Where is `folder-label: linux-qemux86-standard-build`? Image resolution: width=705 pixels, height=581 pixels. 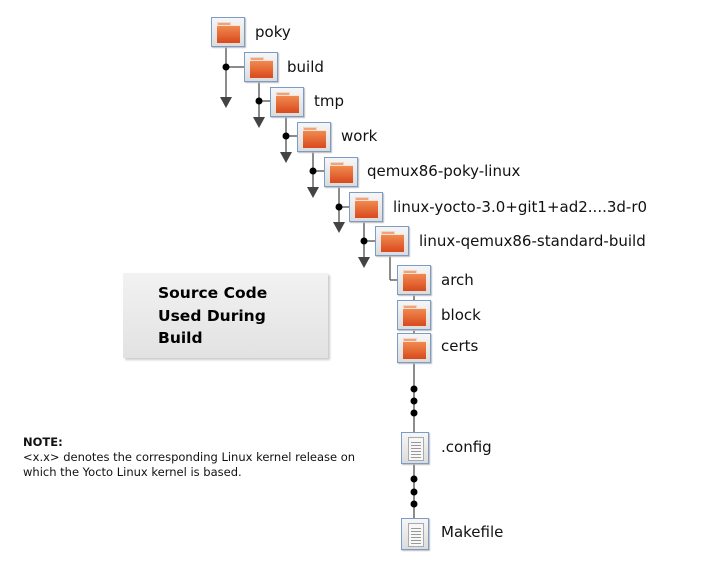
folder-label: linux-qemux86-standard-build is located at coordinates (532, 241).